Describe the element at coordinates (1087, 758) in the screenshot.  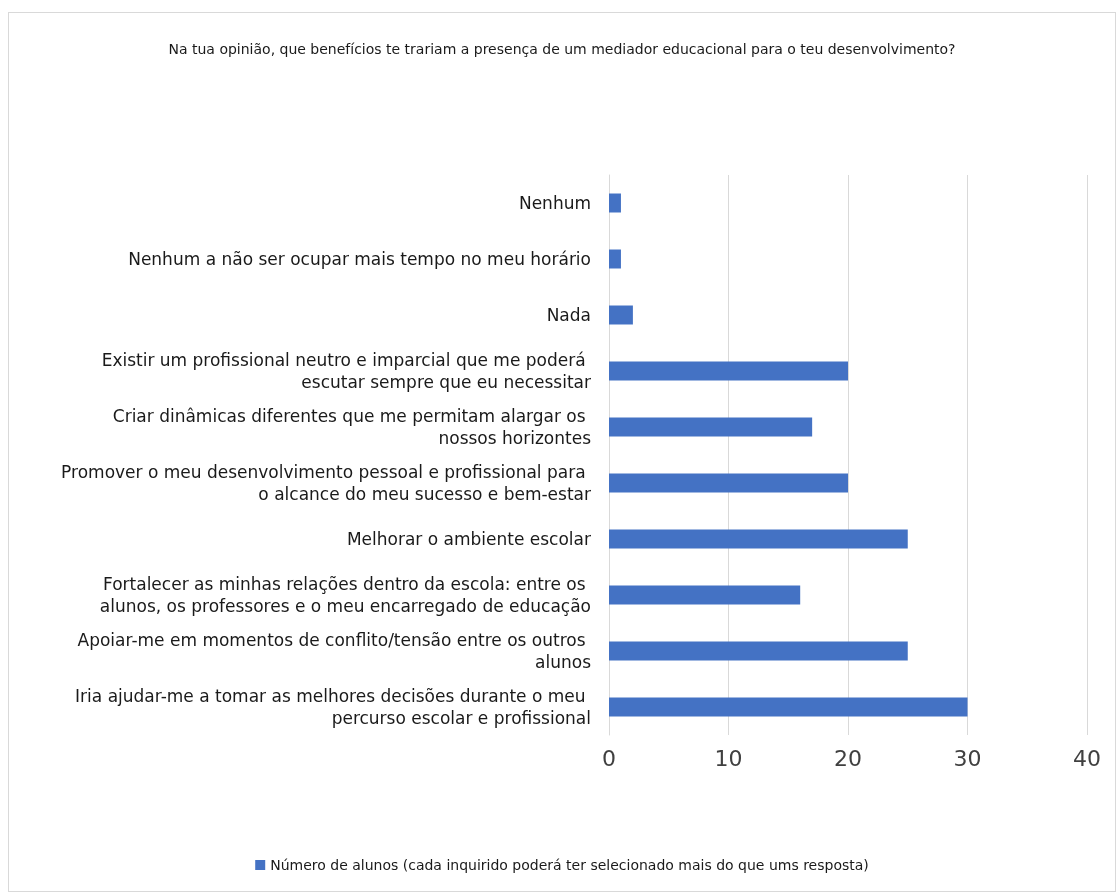
I see `x-tick-label: 40` at that location.